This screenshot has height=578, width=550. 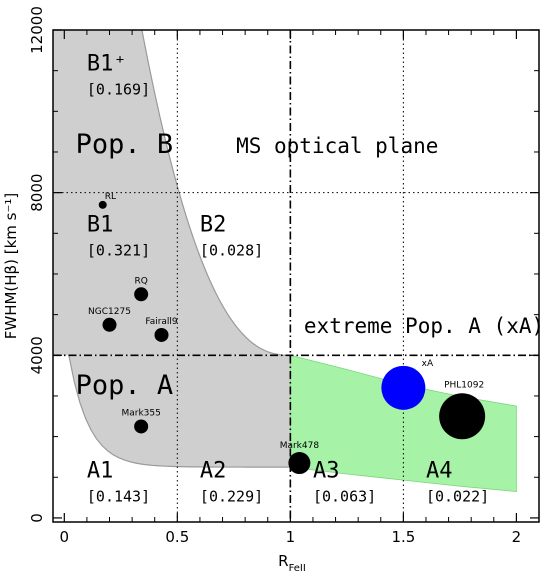 I want to click on region-fraction: [0.169], so click(x=118, y=90).